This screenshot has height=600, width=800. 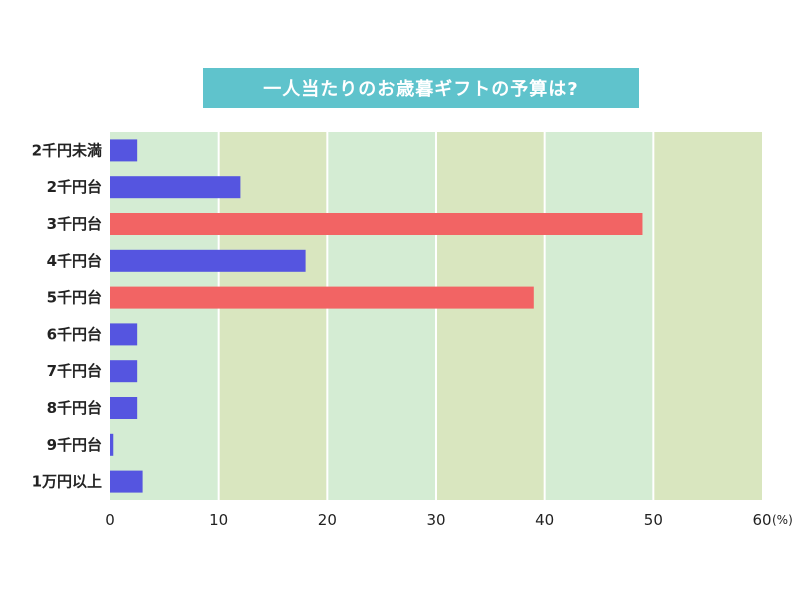 I want to click on x-tick-label: 40, so click(x=544, y=520).